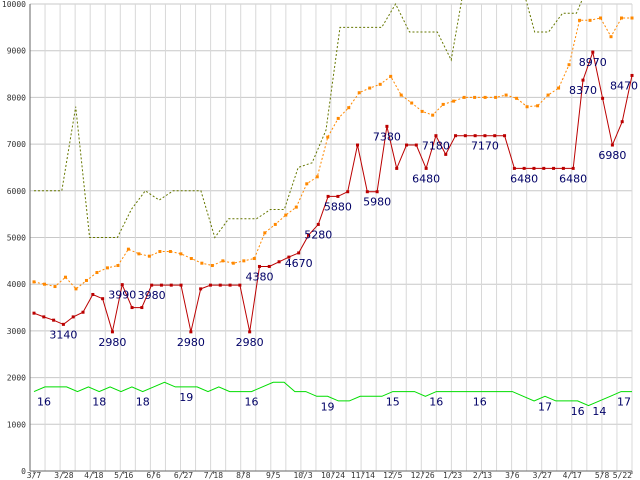 The image size is (640, 480). I want to click on y-tick-label: 8000, so click(16, 97).